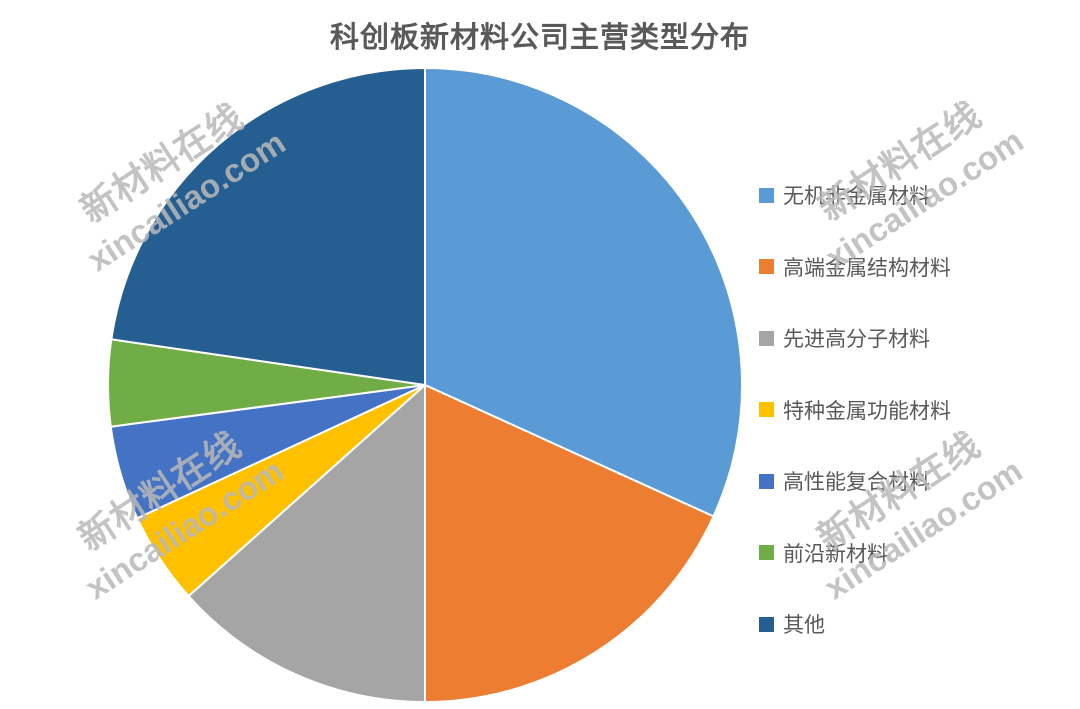 The width and height of the screenshot is (1080, 709). I want to click on legend-label: 先进高分子材料, so click(856, 339).